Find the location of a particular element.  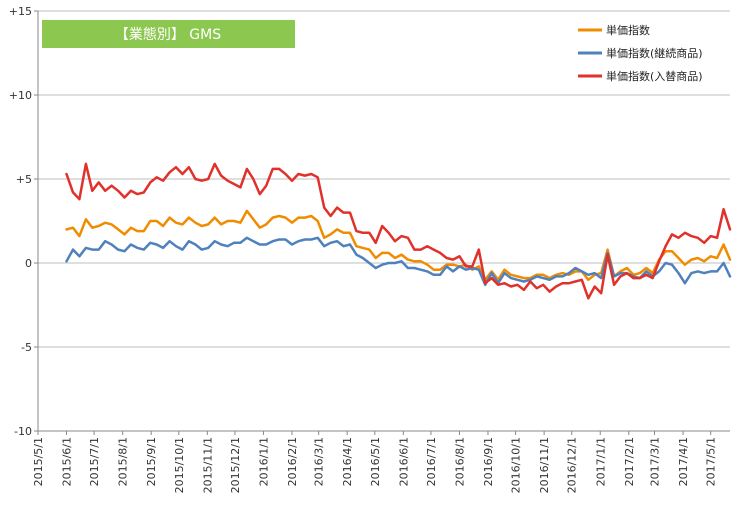

y-tick-label: +15 is located at coordinates (20, 11).